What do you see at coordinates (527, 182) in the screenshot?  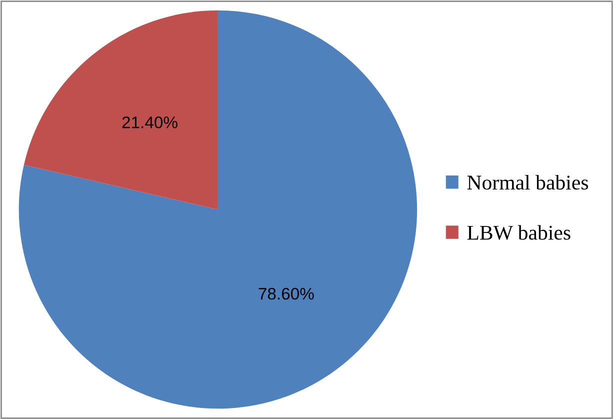 I see `legend-label: Normal babies` at bounding box center [527, 182].